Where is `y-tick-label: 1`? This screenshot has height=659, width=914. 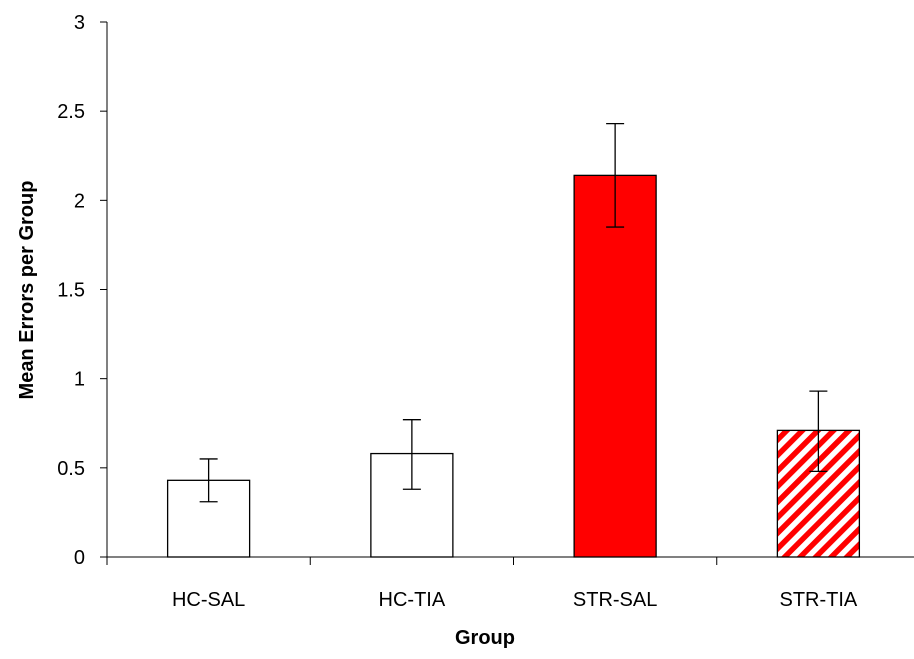 y-tick-label: 1 is located at coordinates (79, 380).